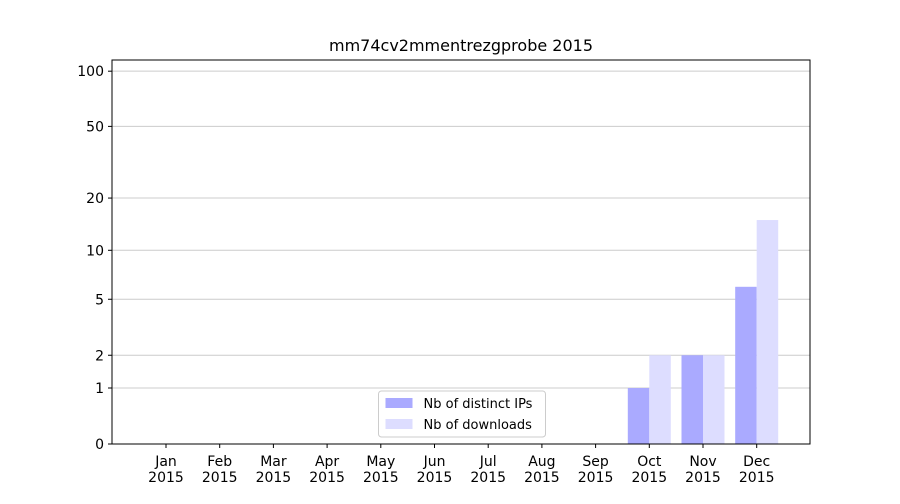  Describe the element at coordinates (95, 251) in the screenshot. I see `y-tick-label: 10` at that location.